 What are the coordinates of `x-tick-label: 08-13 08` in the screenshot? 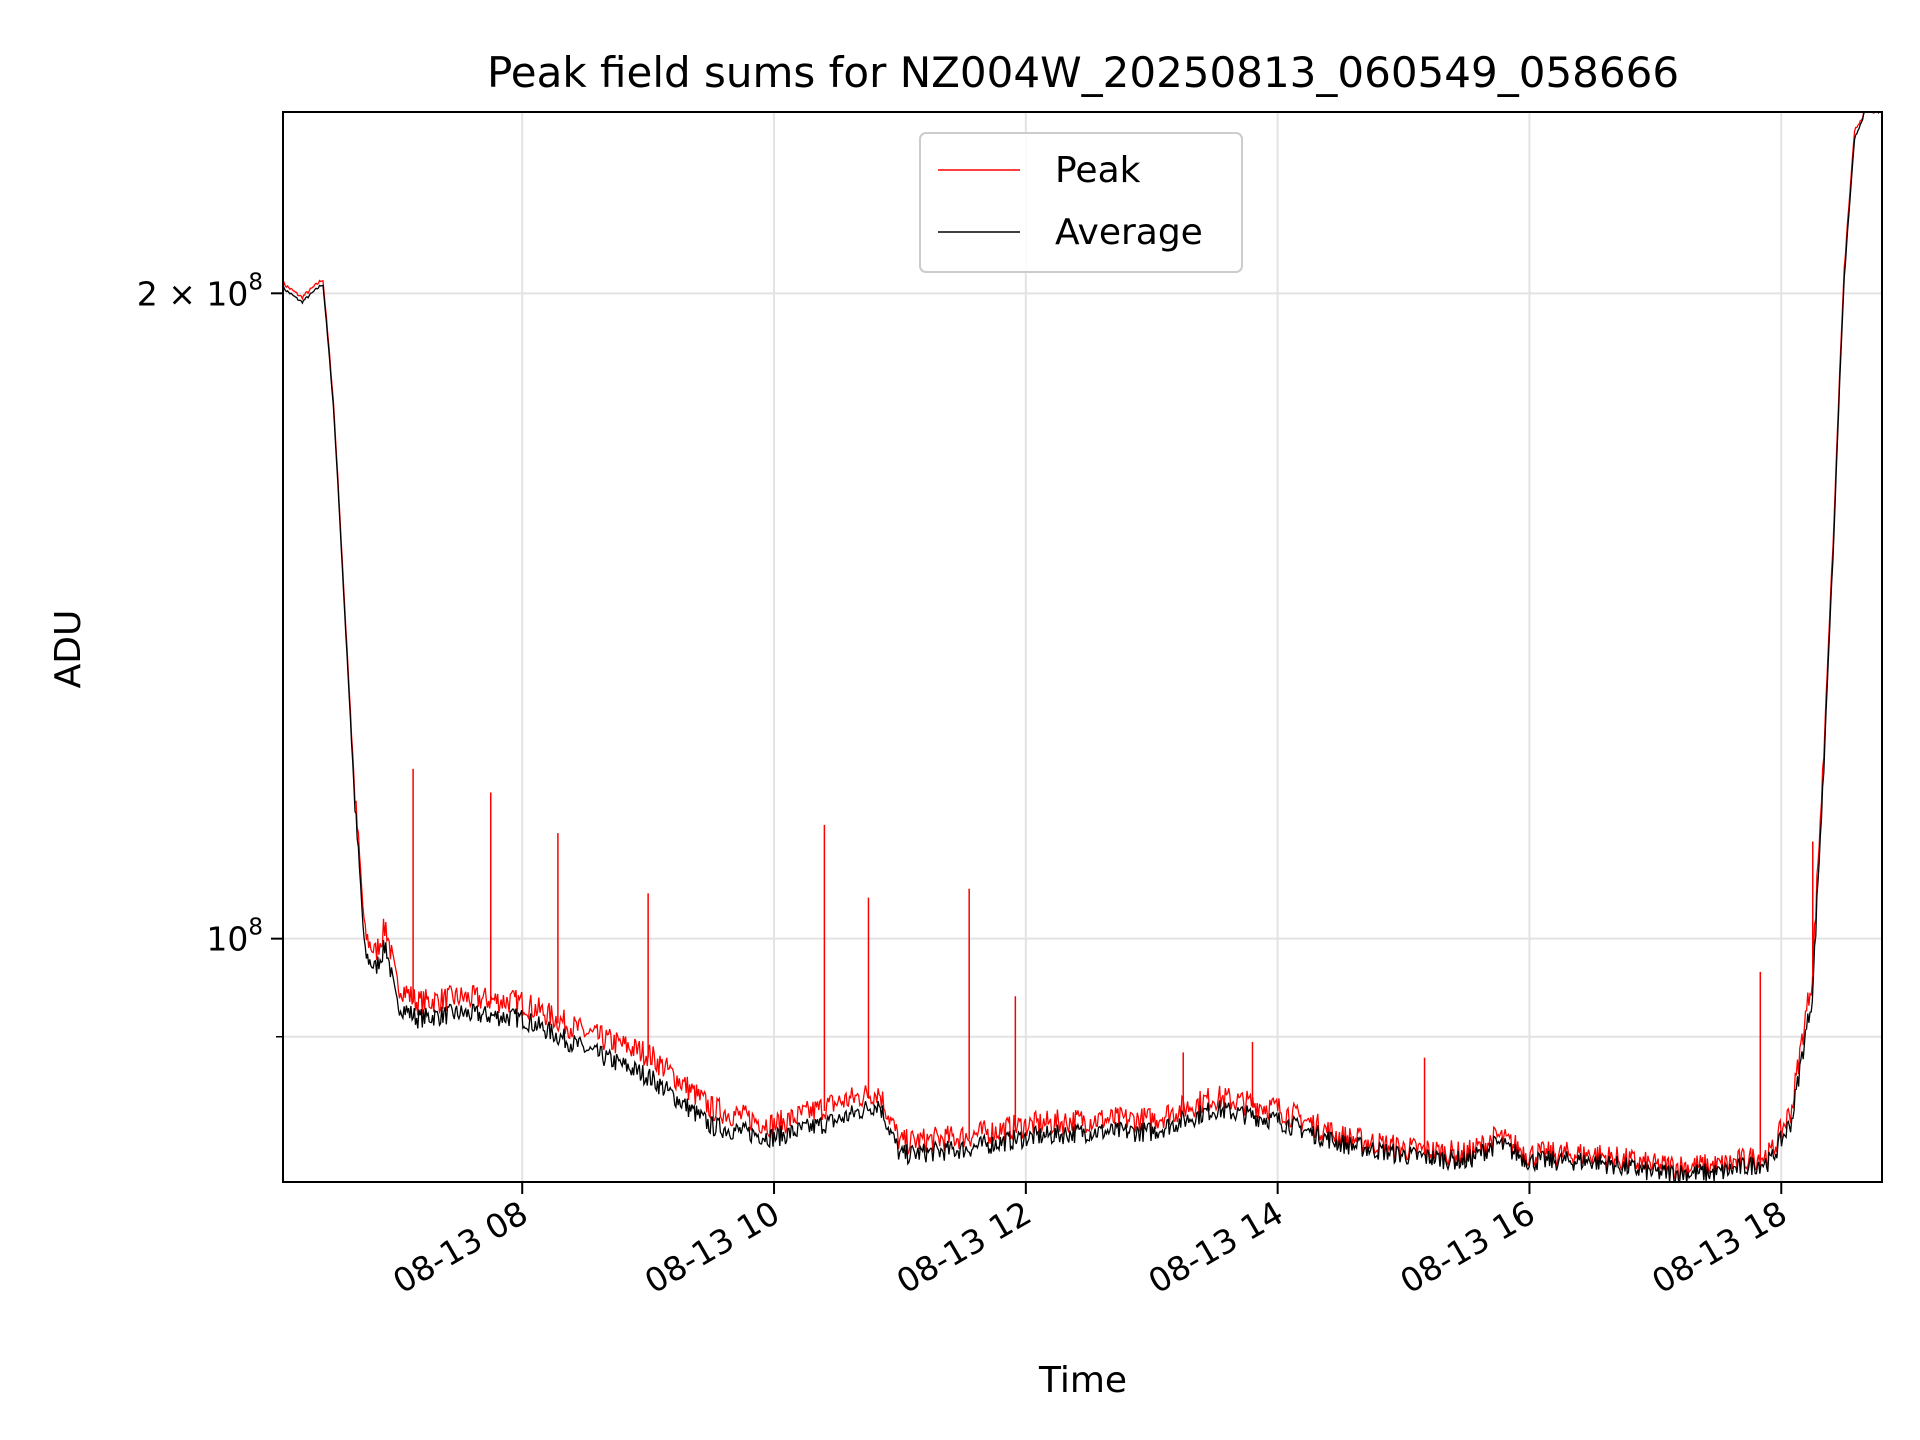 It's located at (460, 1247).